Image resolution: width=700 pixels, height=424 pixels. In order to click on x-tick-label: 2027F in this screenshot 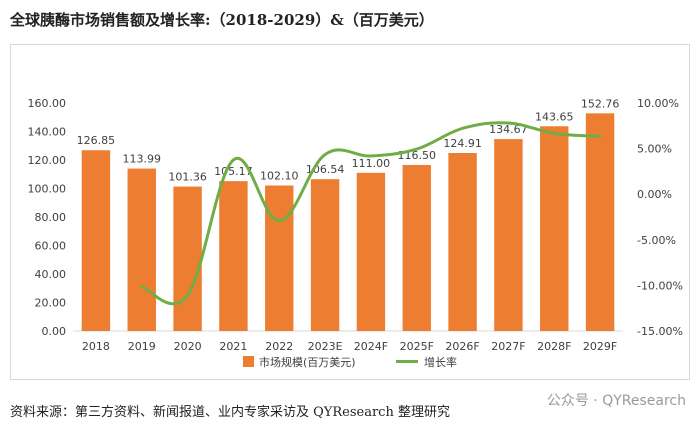, I will do `click(508, 346)`.